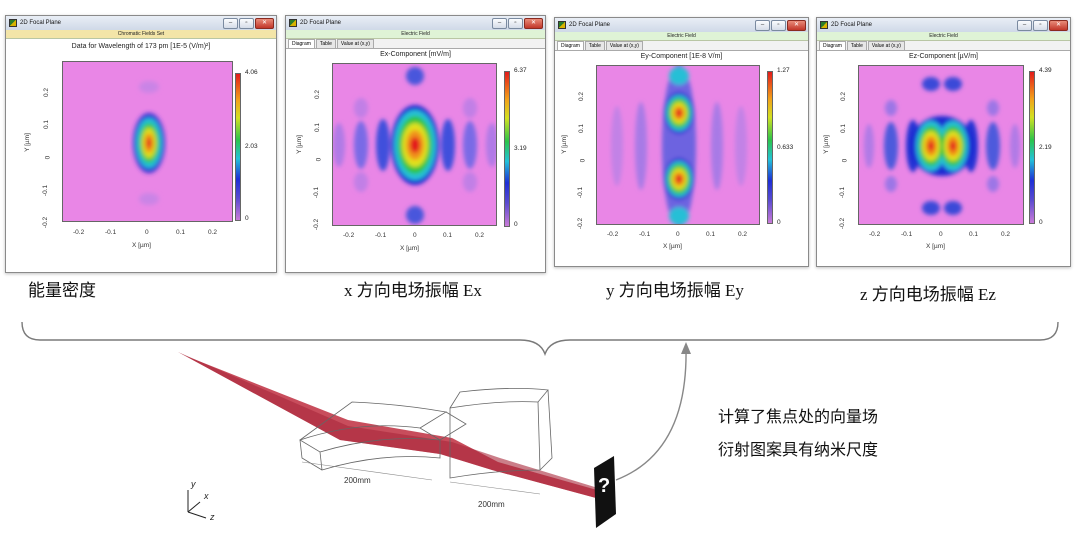 The image size is (1080, 540). I want to click on plot-area: Ex-Component [mV/m], so click(415, 160).